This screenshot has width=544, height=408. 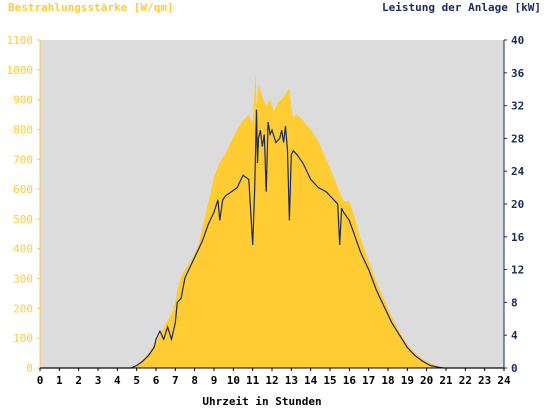 I want to click on x-tick-label: 17, so click(x=368, y=380).